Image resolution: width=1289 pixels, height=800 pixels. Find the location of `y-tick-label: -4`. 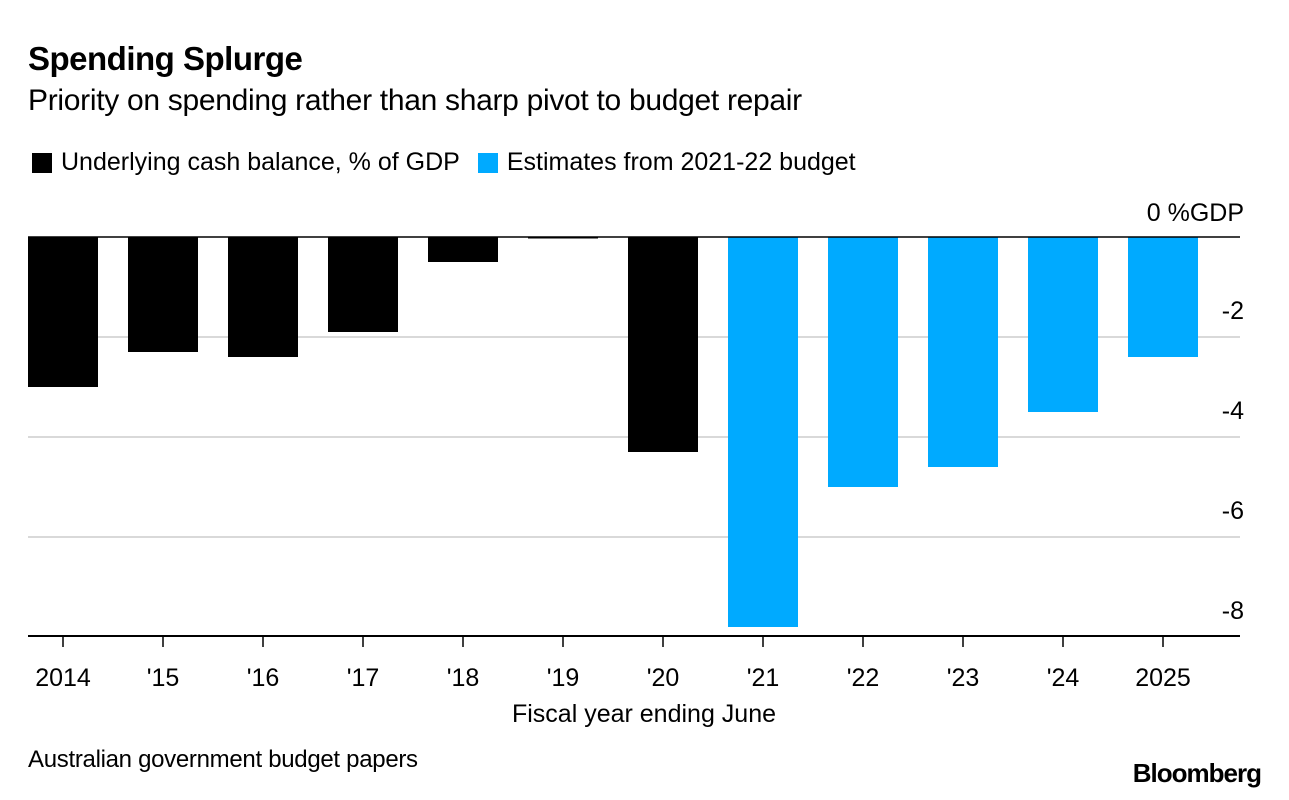

y-tick-label: -4 is located at coordinates (1233, 411).